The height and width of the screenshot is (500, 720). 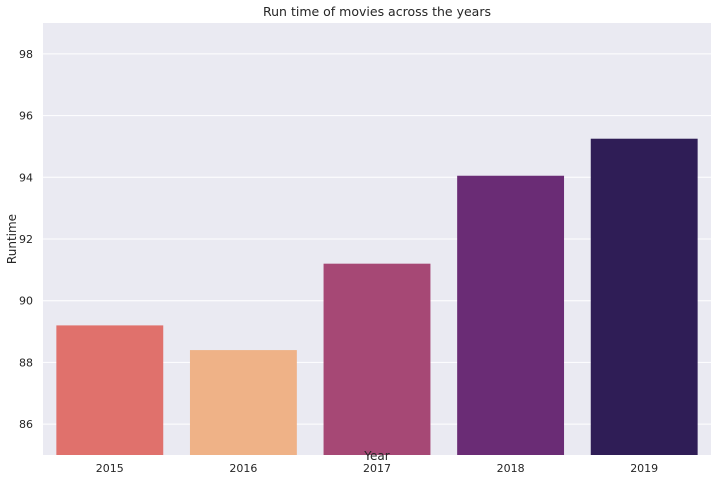 I want to click on x-tick-label: 2015, so click(x=110, y=468).